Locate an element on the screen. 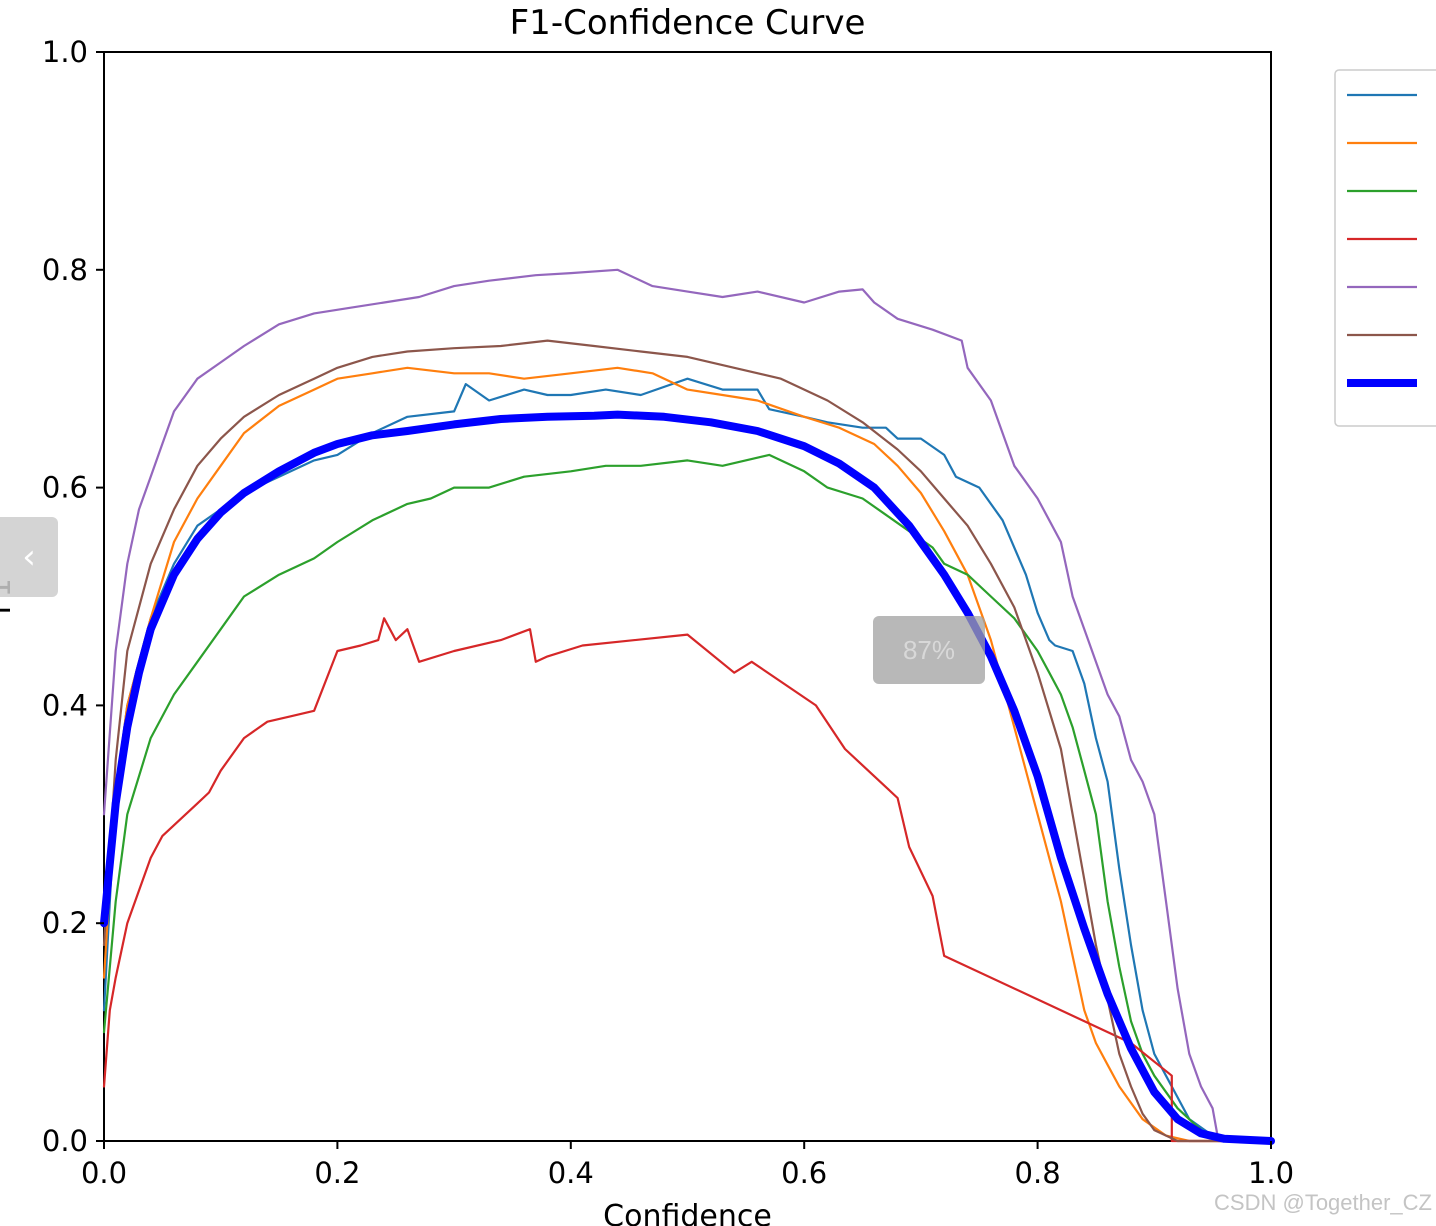 The height and width of the screenshot is (1226, 1436). chart-title: F1-Confidence Curve is located at coordinates (688, 23).